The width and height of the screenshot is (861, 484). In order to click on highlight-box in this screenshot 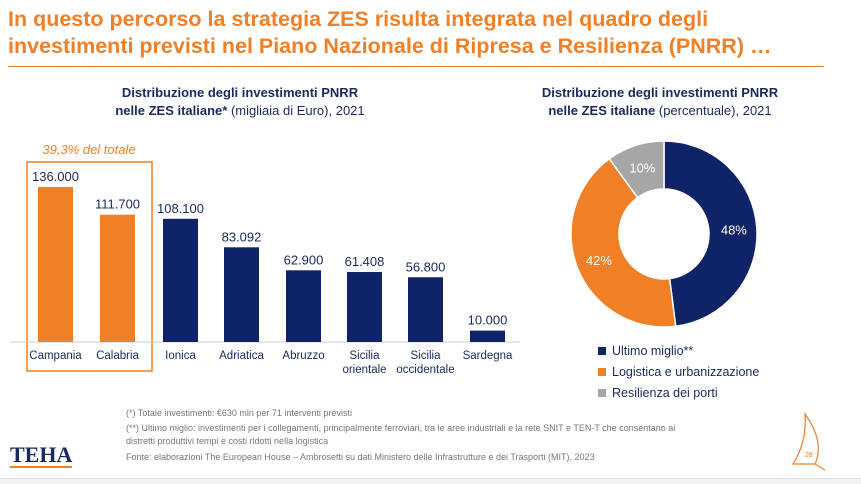, I will do `click(89, 266)`.